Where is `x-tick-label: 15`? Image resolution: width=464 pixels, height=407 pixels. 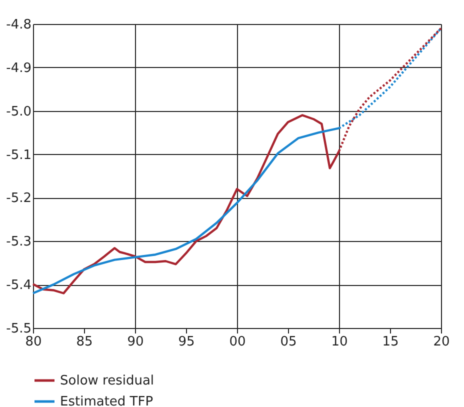
x-tick-label: 15 is located at coordinates (390, 342).